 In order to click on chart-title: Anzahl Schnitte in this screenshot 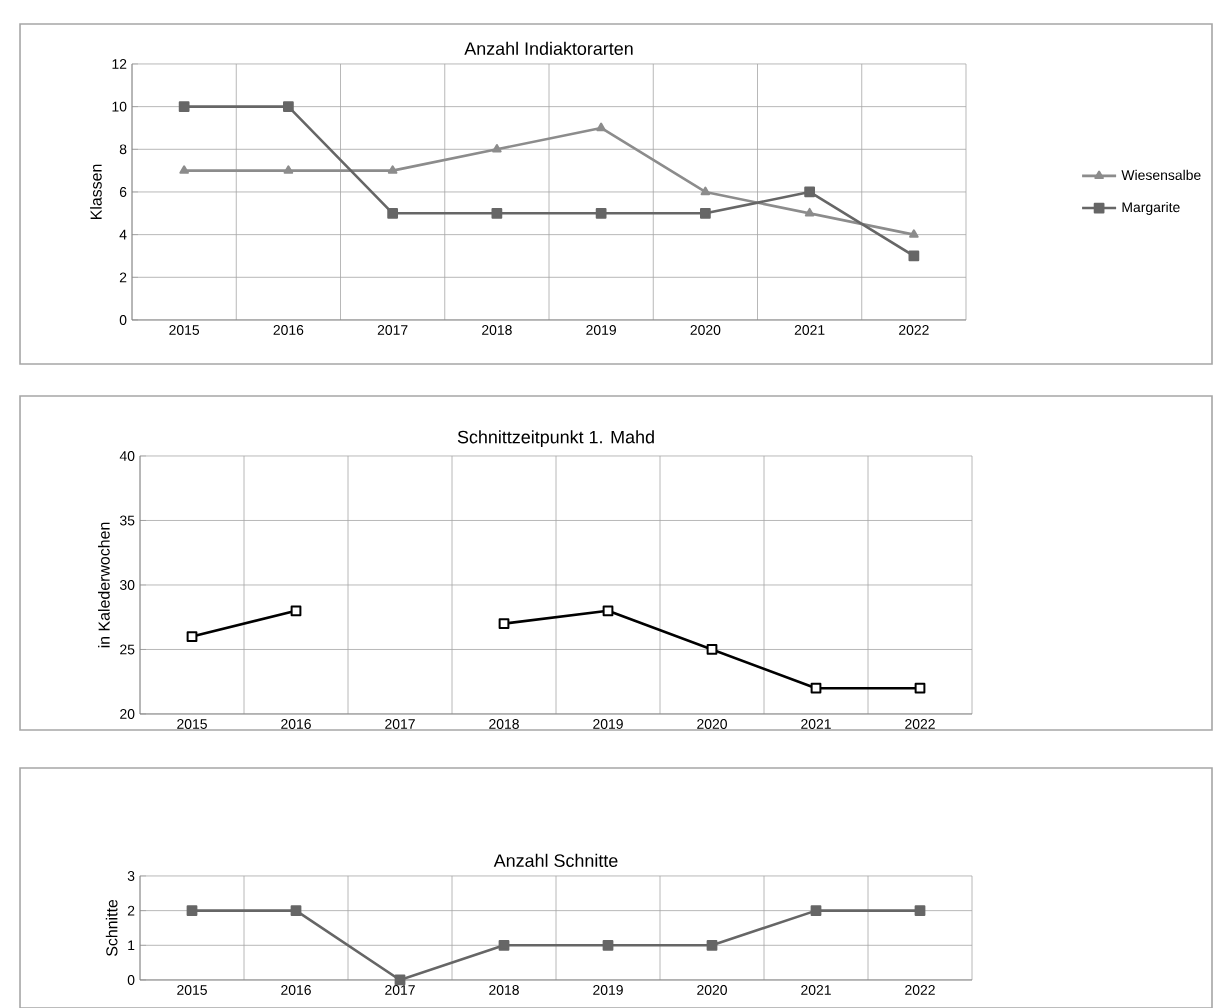, I will do `click(555, 860)`.